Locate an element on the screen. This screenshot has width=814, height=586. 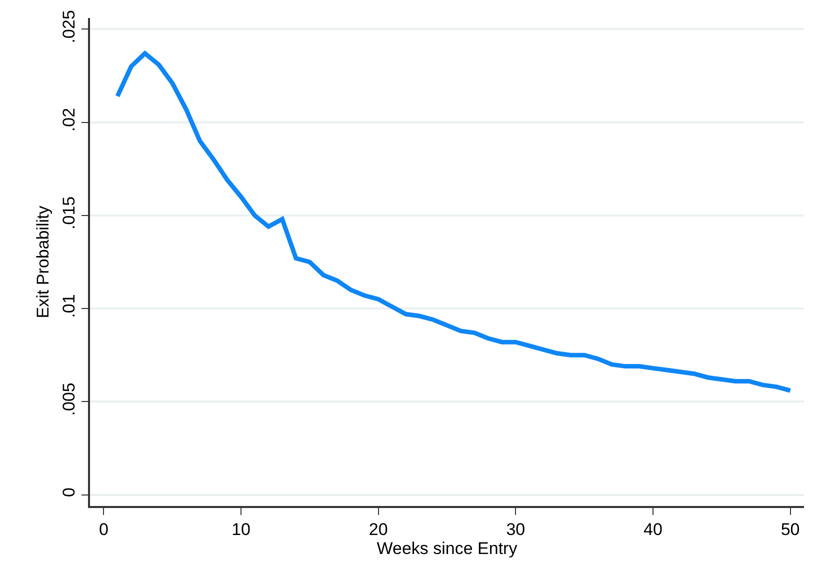
y-tick-label: 0 is located at coordinates (68, 493).